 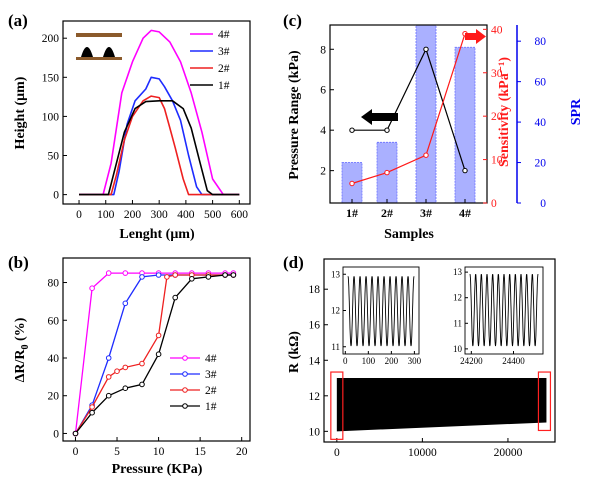 I want to click on arrow-left-icon, so click(x=379, y=117).